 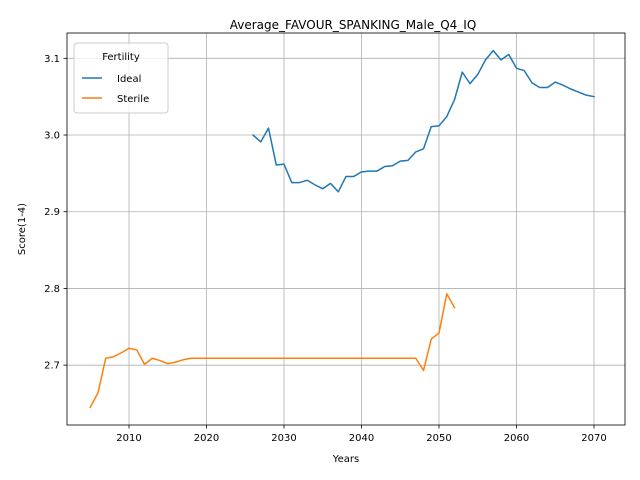 What do you see at coordinates (516, 438) in the screenshot?
I see `x-tick-label: 2060` at bounding box center [516, 438].